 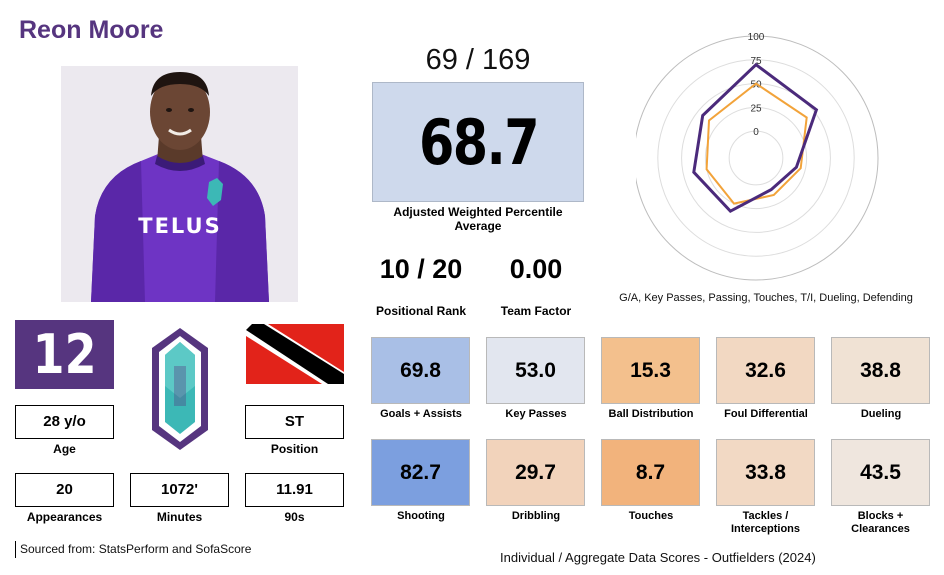 I want to click on radar-tick-label: 75, so click(x=756, y=61).